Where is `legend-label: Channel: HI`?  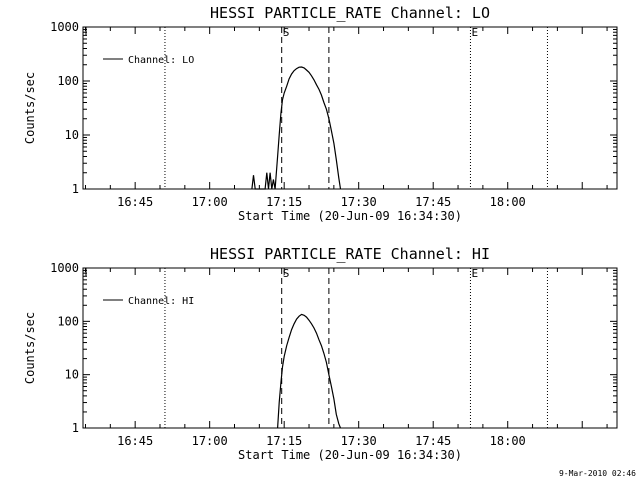
legend-label: Channel: HI is located at coordinates (161, 301).